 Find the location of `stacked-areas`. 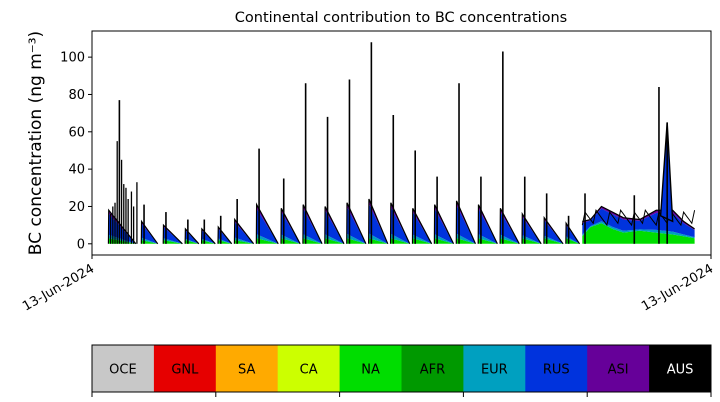

stacked-areas is located at coordinates (401, 221).